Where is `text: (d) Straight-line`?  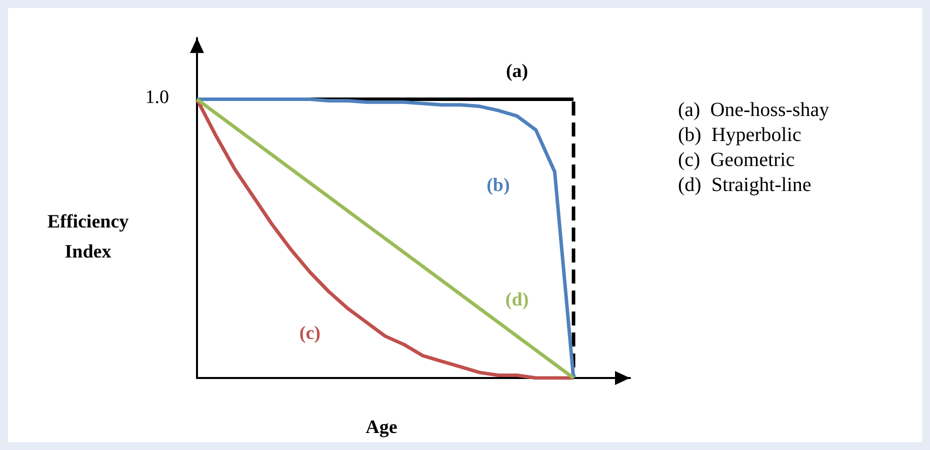 text: (d) Straight-line is located at coordinates (745, 185).